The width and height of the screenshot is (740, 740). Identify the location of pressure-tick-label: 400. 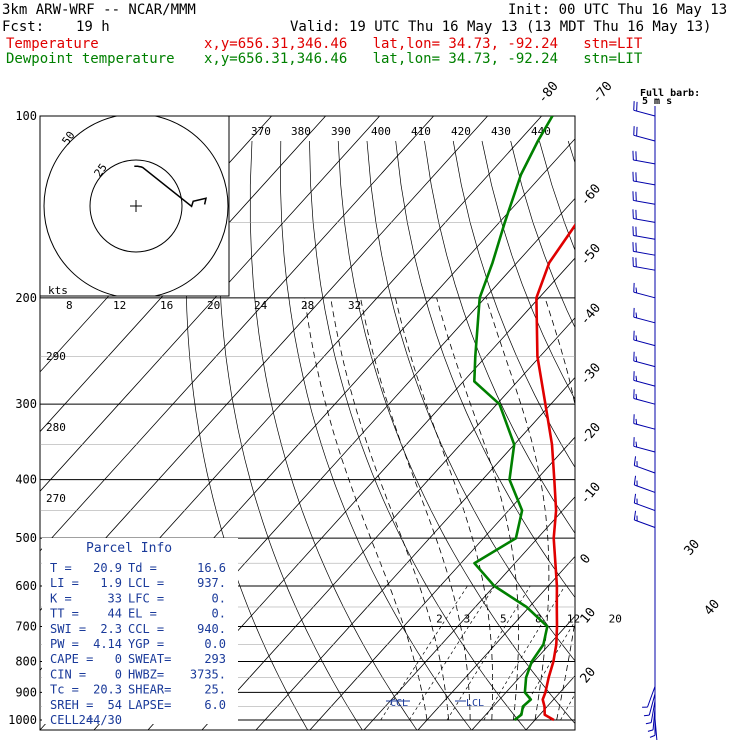
(26, 480).